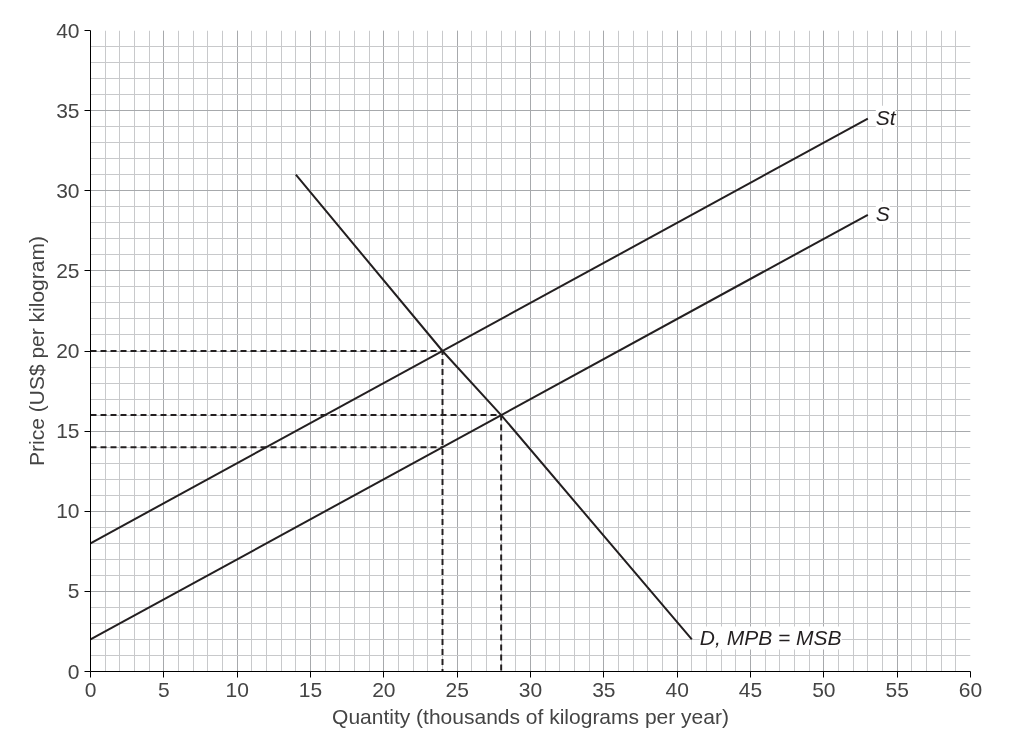 This screenshot has height=743, width=1027. I want to click on y-tick-label: 20, so click(68, 350).